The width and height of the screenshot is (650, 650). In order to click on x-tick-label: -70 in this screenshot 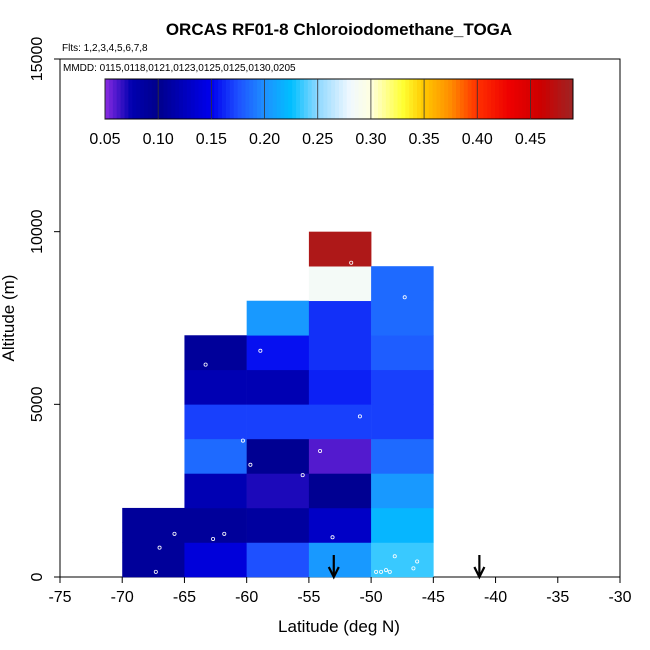, I will do `click(122, 597)`.